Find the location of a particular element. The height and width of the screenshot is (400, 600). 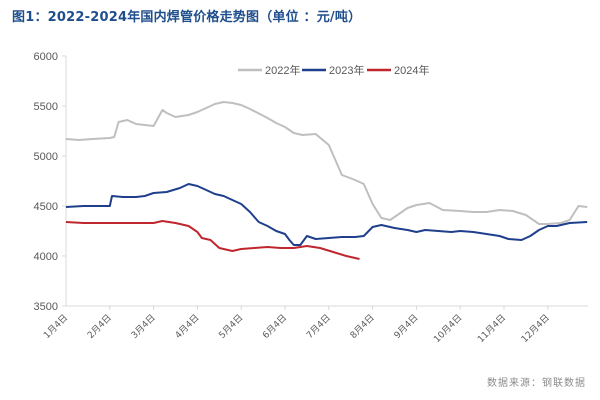

x-tick-label: 4月4日 is located at coordinates (187, 326).